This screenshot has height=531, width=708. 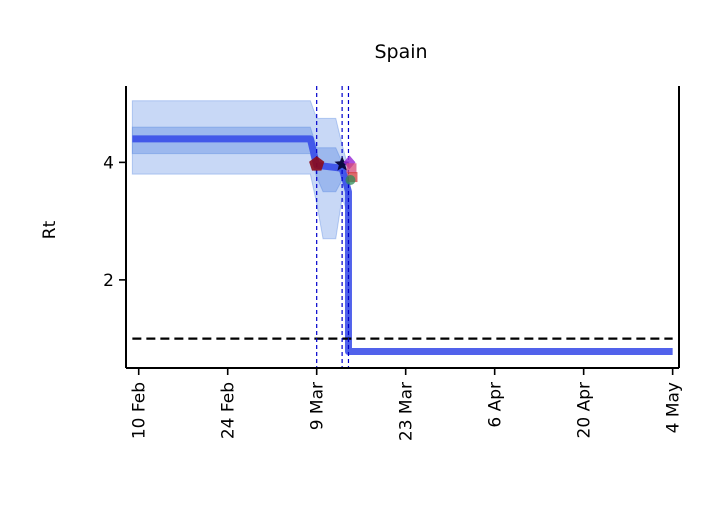 What do you see at coordinates (140, 410) in the screenshot?
I see `x-tick-label-1: 10 Feb` at bounding box center [140, 410].